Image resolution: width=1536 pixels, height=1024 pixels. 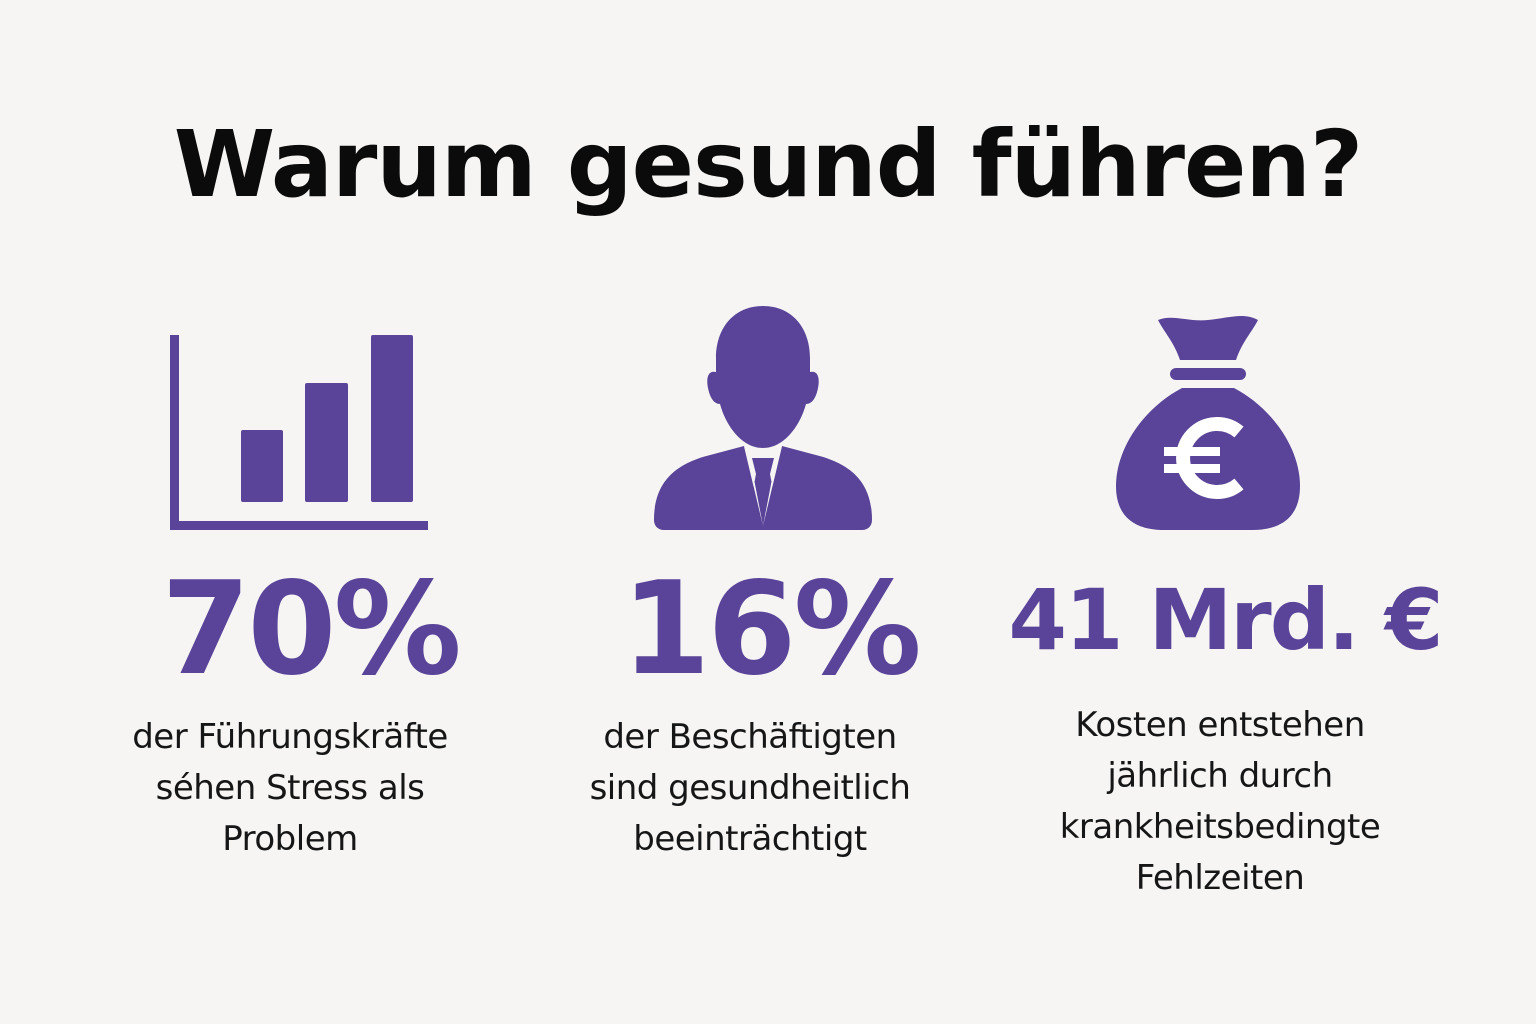 What do you see at coordinates (290, 737) in the screenshot?
I see `stat-description-1-line-1: der Führungskräfte` at bounding box center [290, 737].